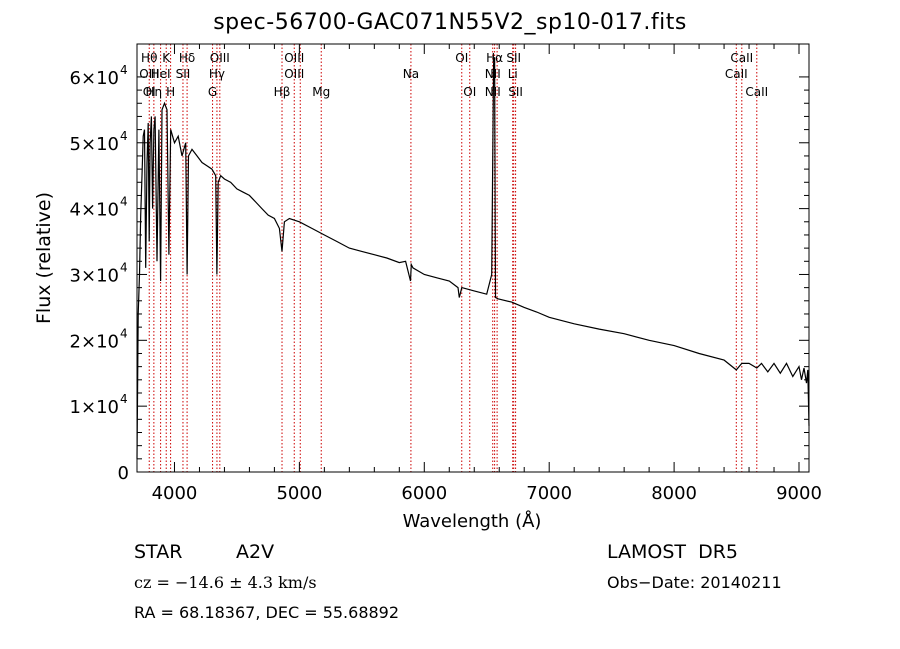  Describe the element at coordinates (282, 92) in the screenshot. I see `line-label: Hβ` at that location.